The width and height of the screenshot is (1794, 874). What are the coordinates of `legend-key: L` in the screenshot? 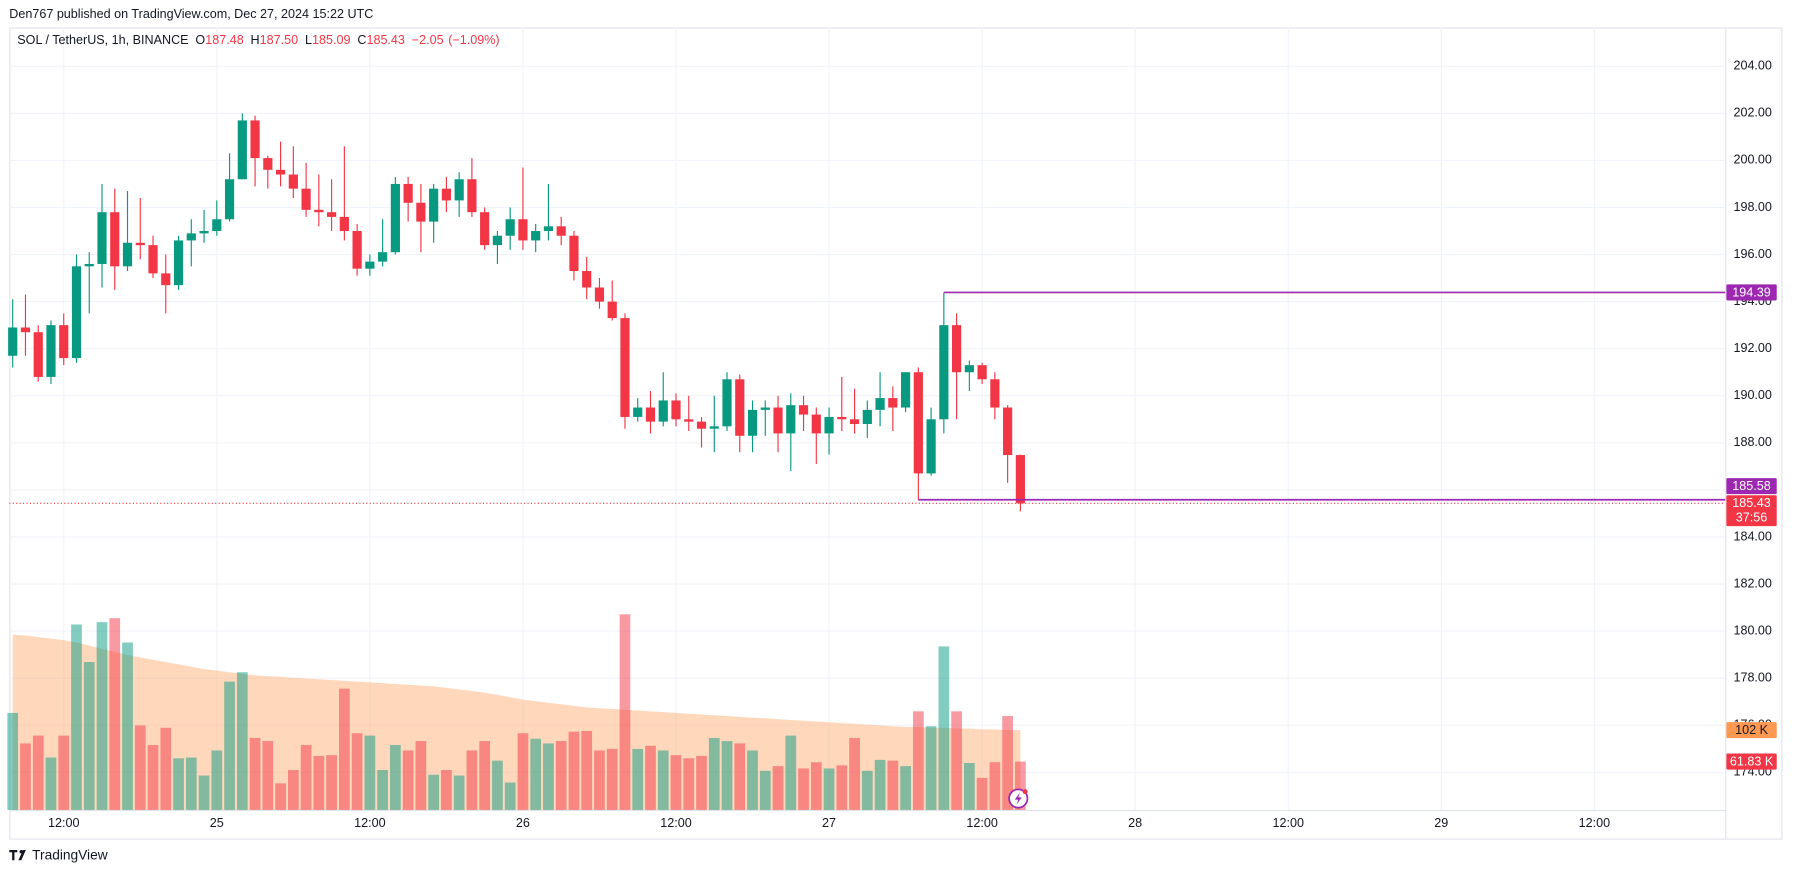 It's located at (308, 41).